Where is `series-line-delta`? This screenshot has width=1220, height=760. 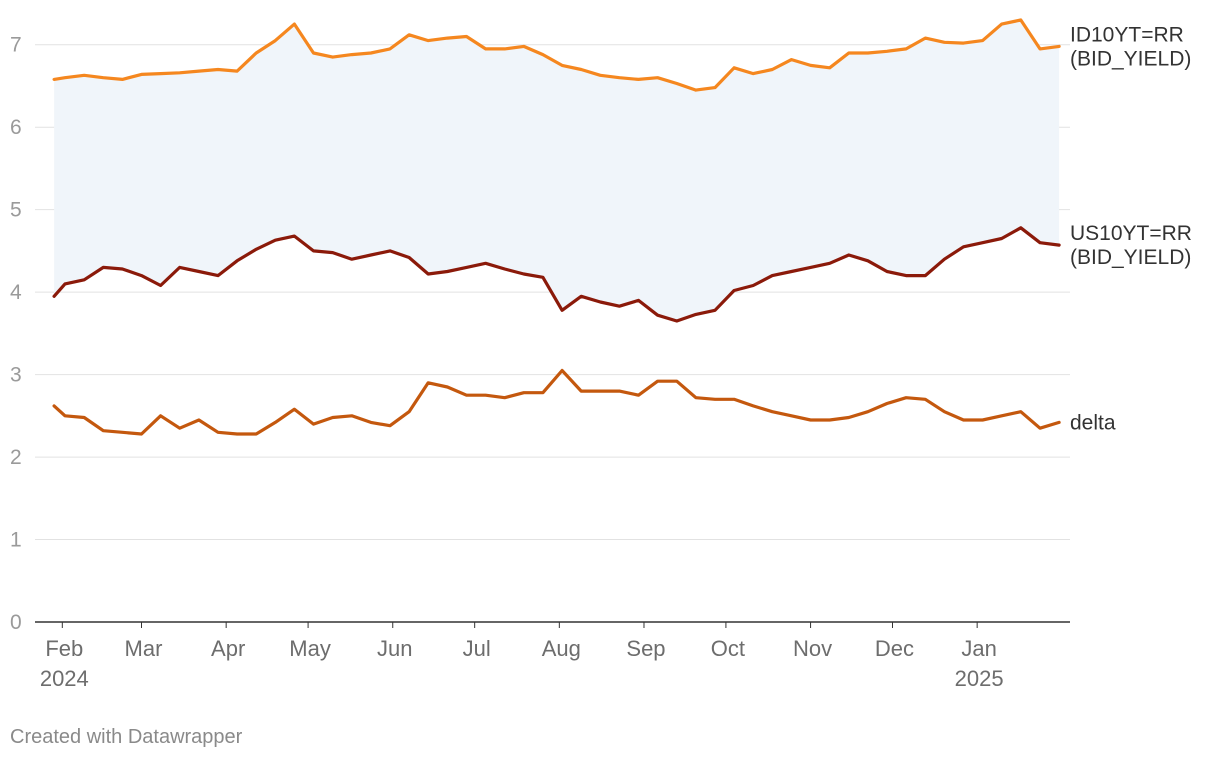 series-line-delta is located at coordinates (556, 402).